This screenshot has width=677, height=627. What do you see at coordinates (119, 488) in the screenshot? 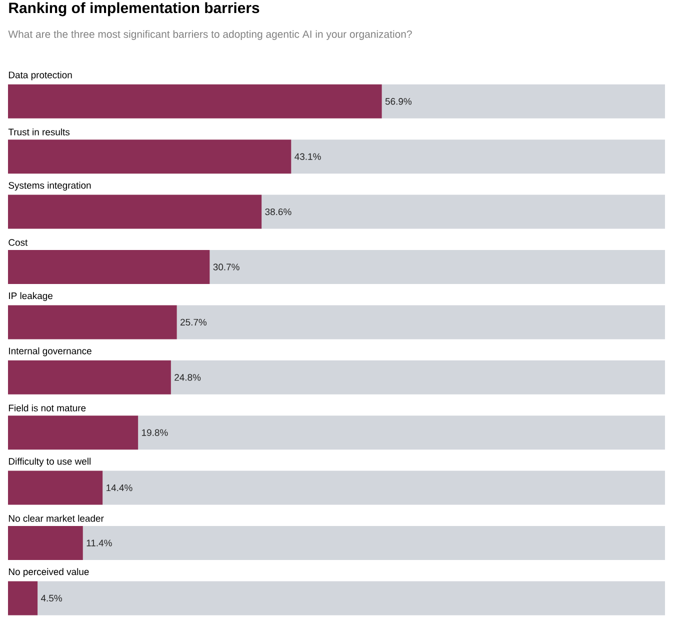
I see `data-label: 14.4%` at bounding box center [119, 488].